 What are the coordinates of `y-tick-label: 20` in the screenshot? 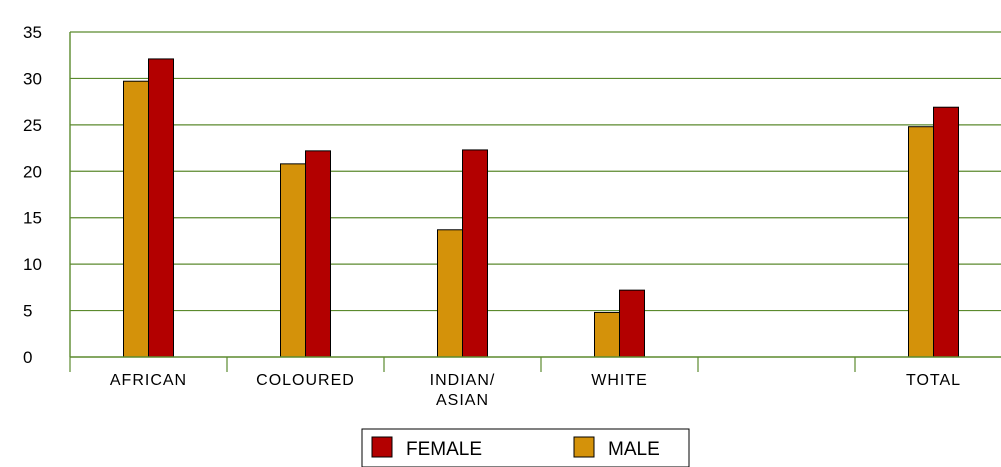 It's located at (32, 171).